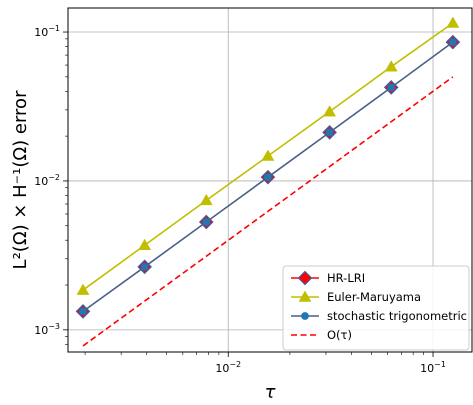  I want to click on y-tick-label: 10⁻³, so click(47, 329).